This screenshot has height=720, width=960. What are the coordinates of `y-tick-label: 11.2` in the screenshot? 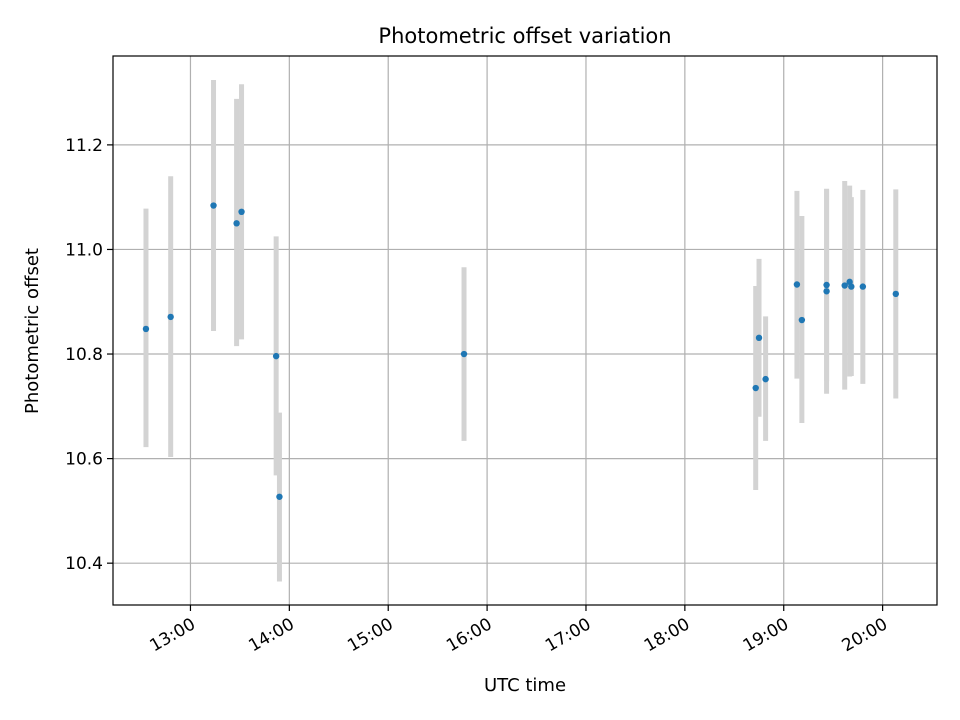 It's located at (84, 146).